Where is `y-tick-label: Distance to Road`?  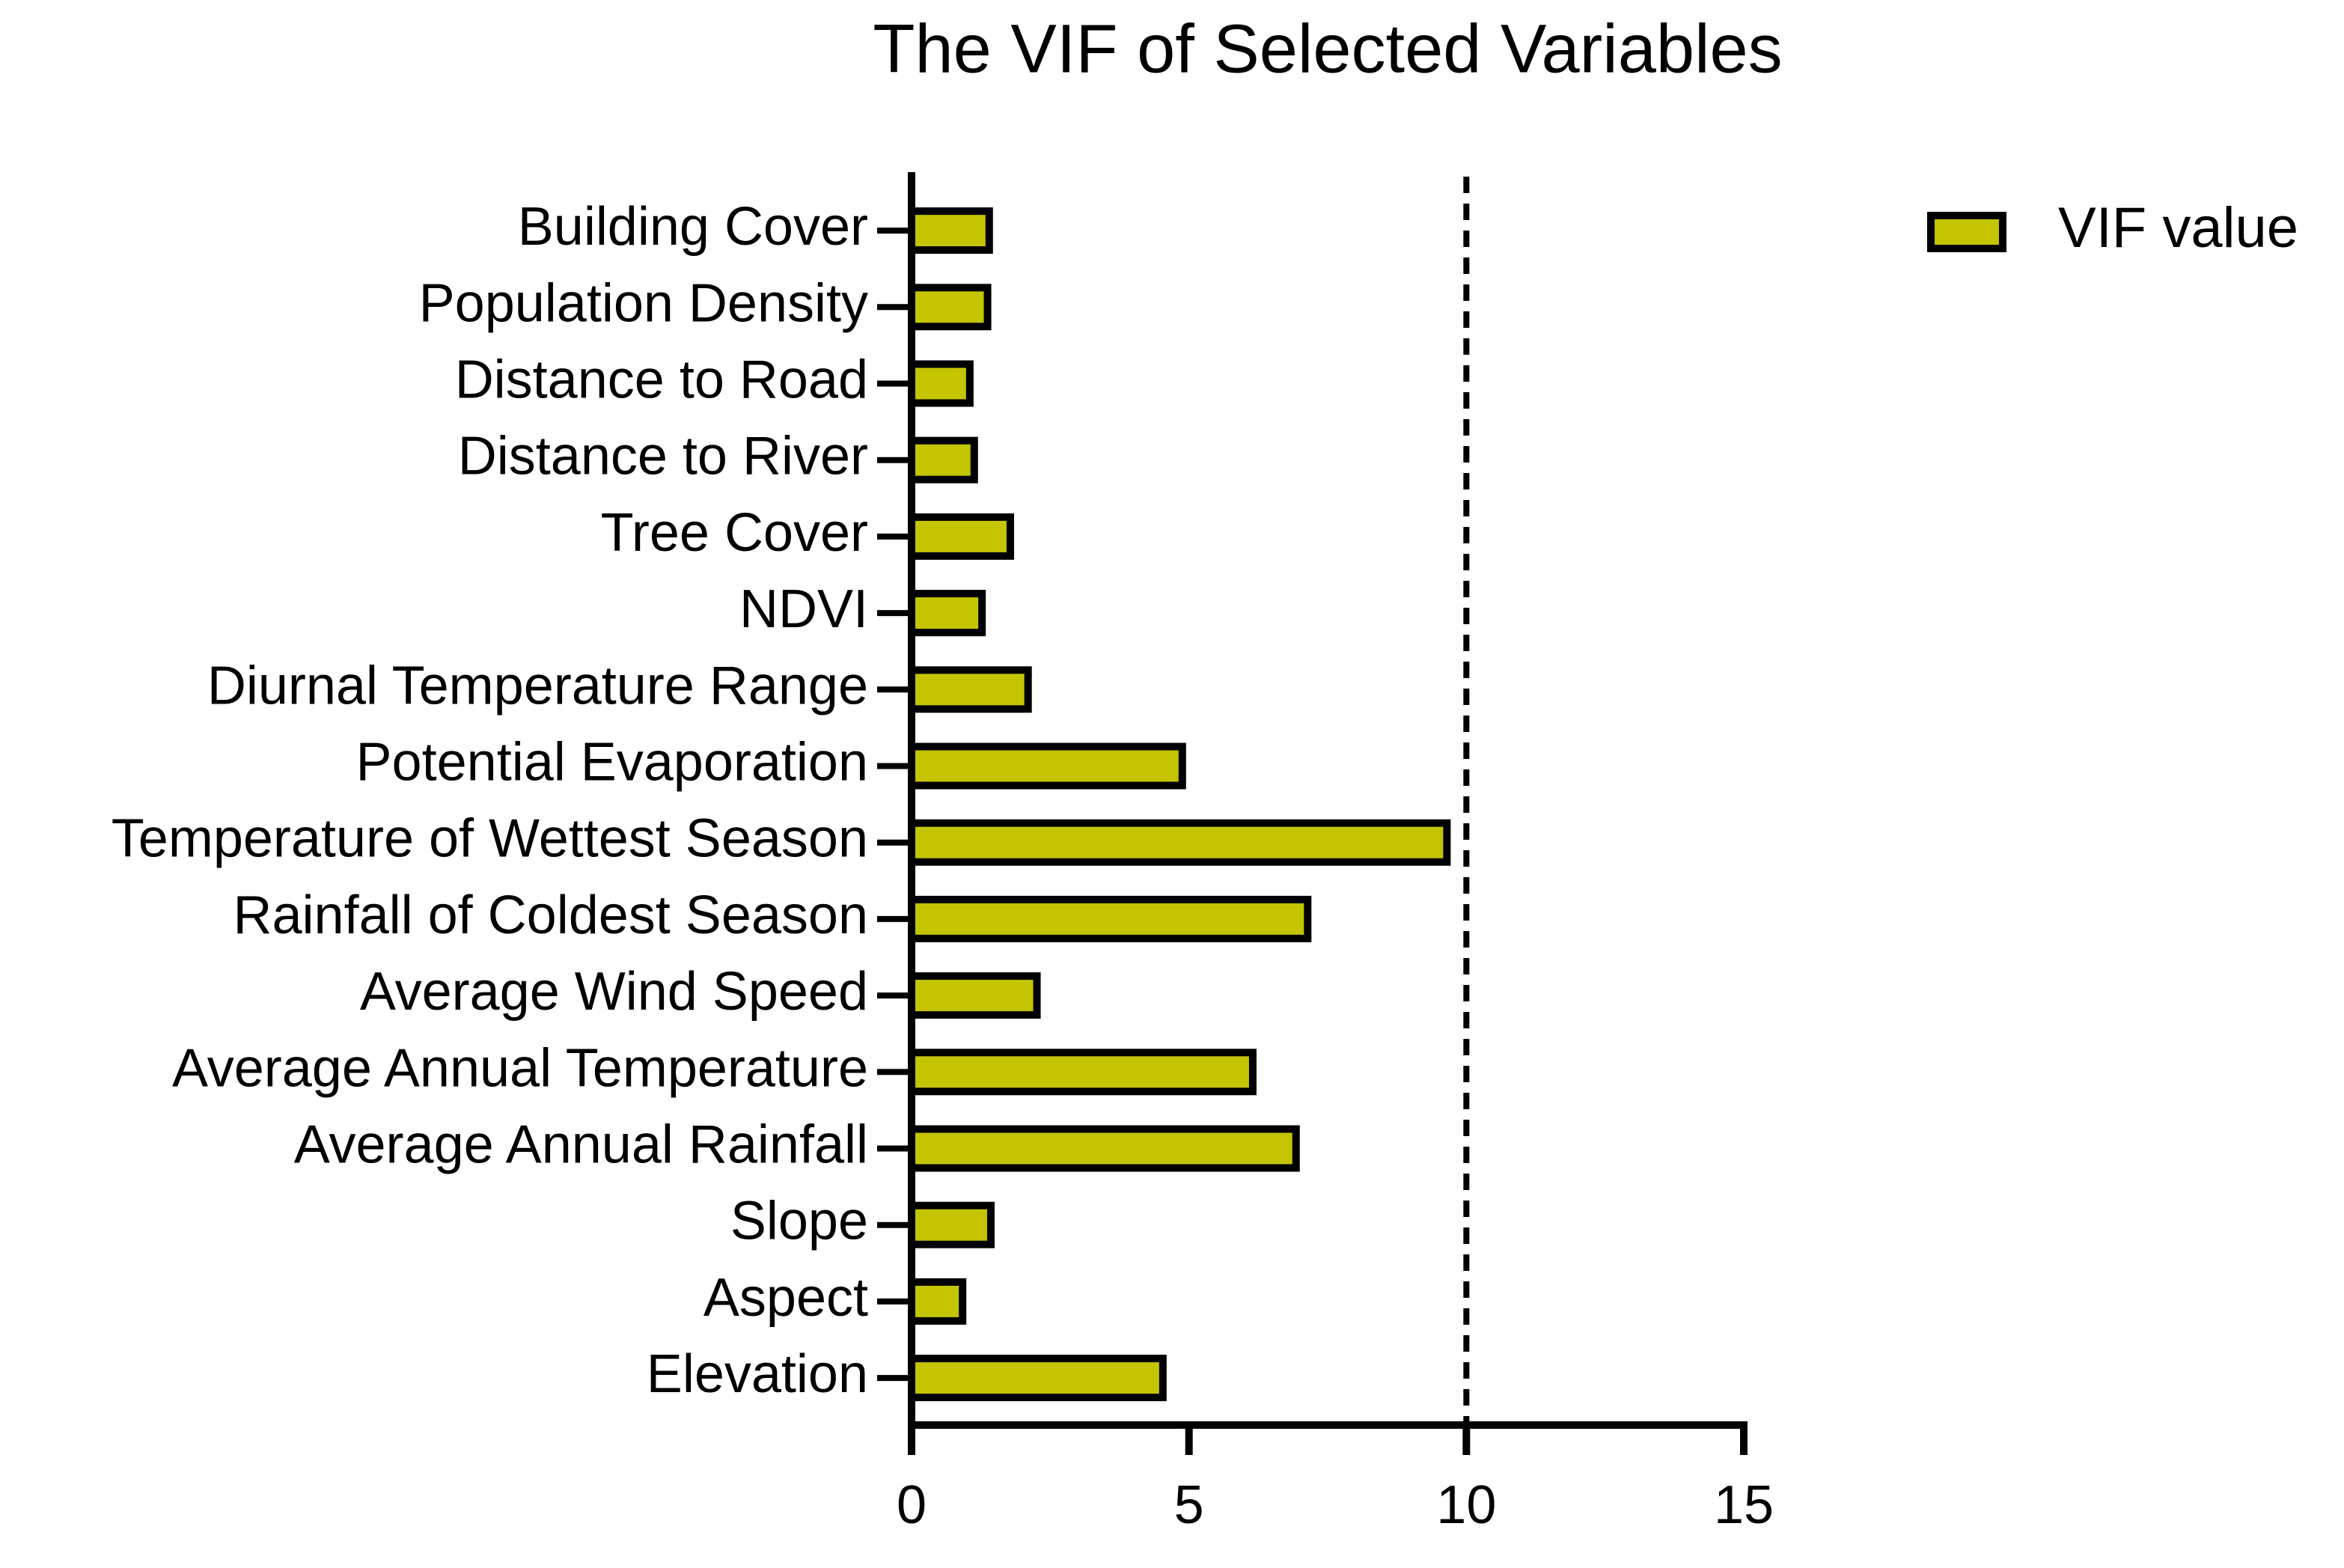
y-tick-label: Distance to Road is located at coordinates (661, 380).